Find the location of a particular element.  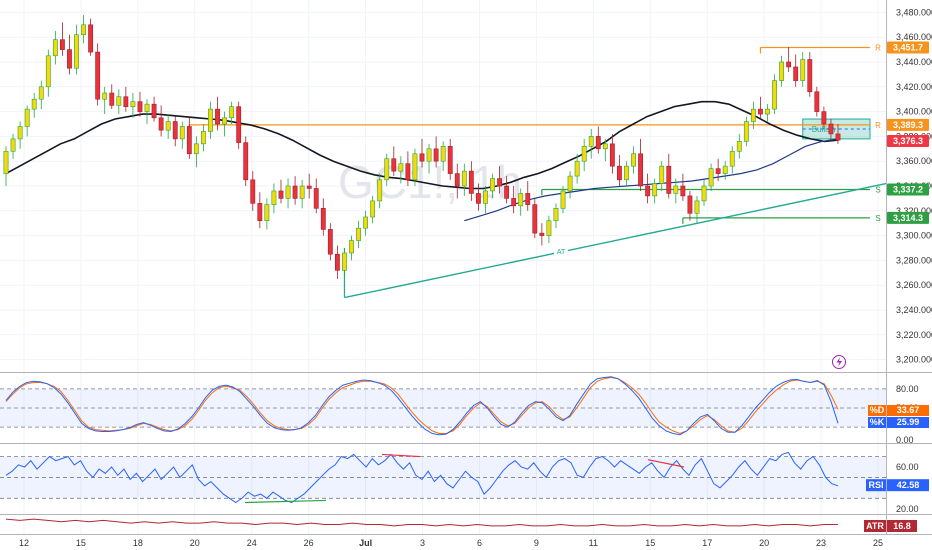

atr-value-tag is located at coordinates (902, 526).